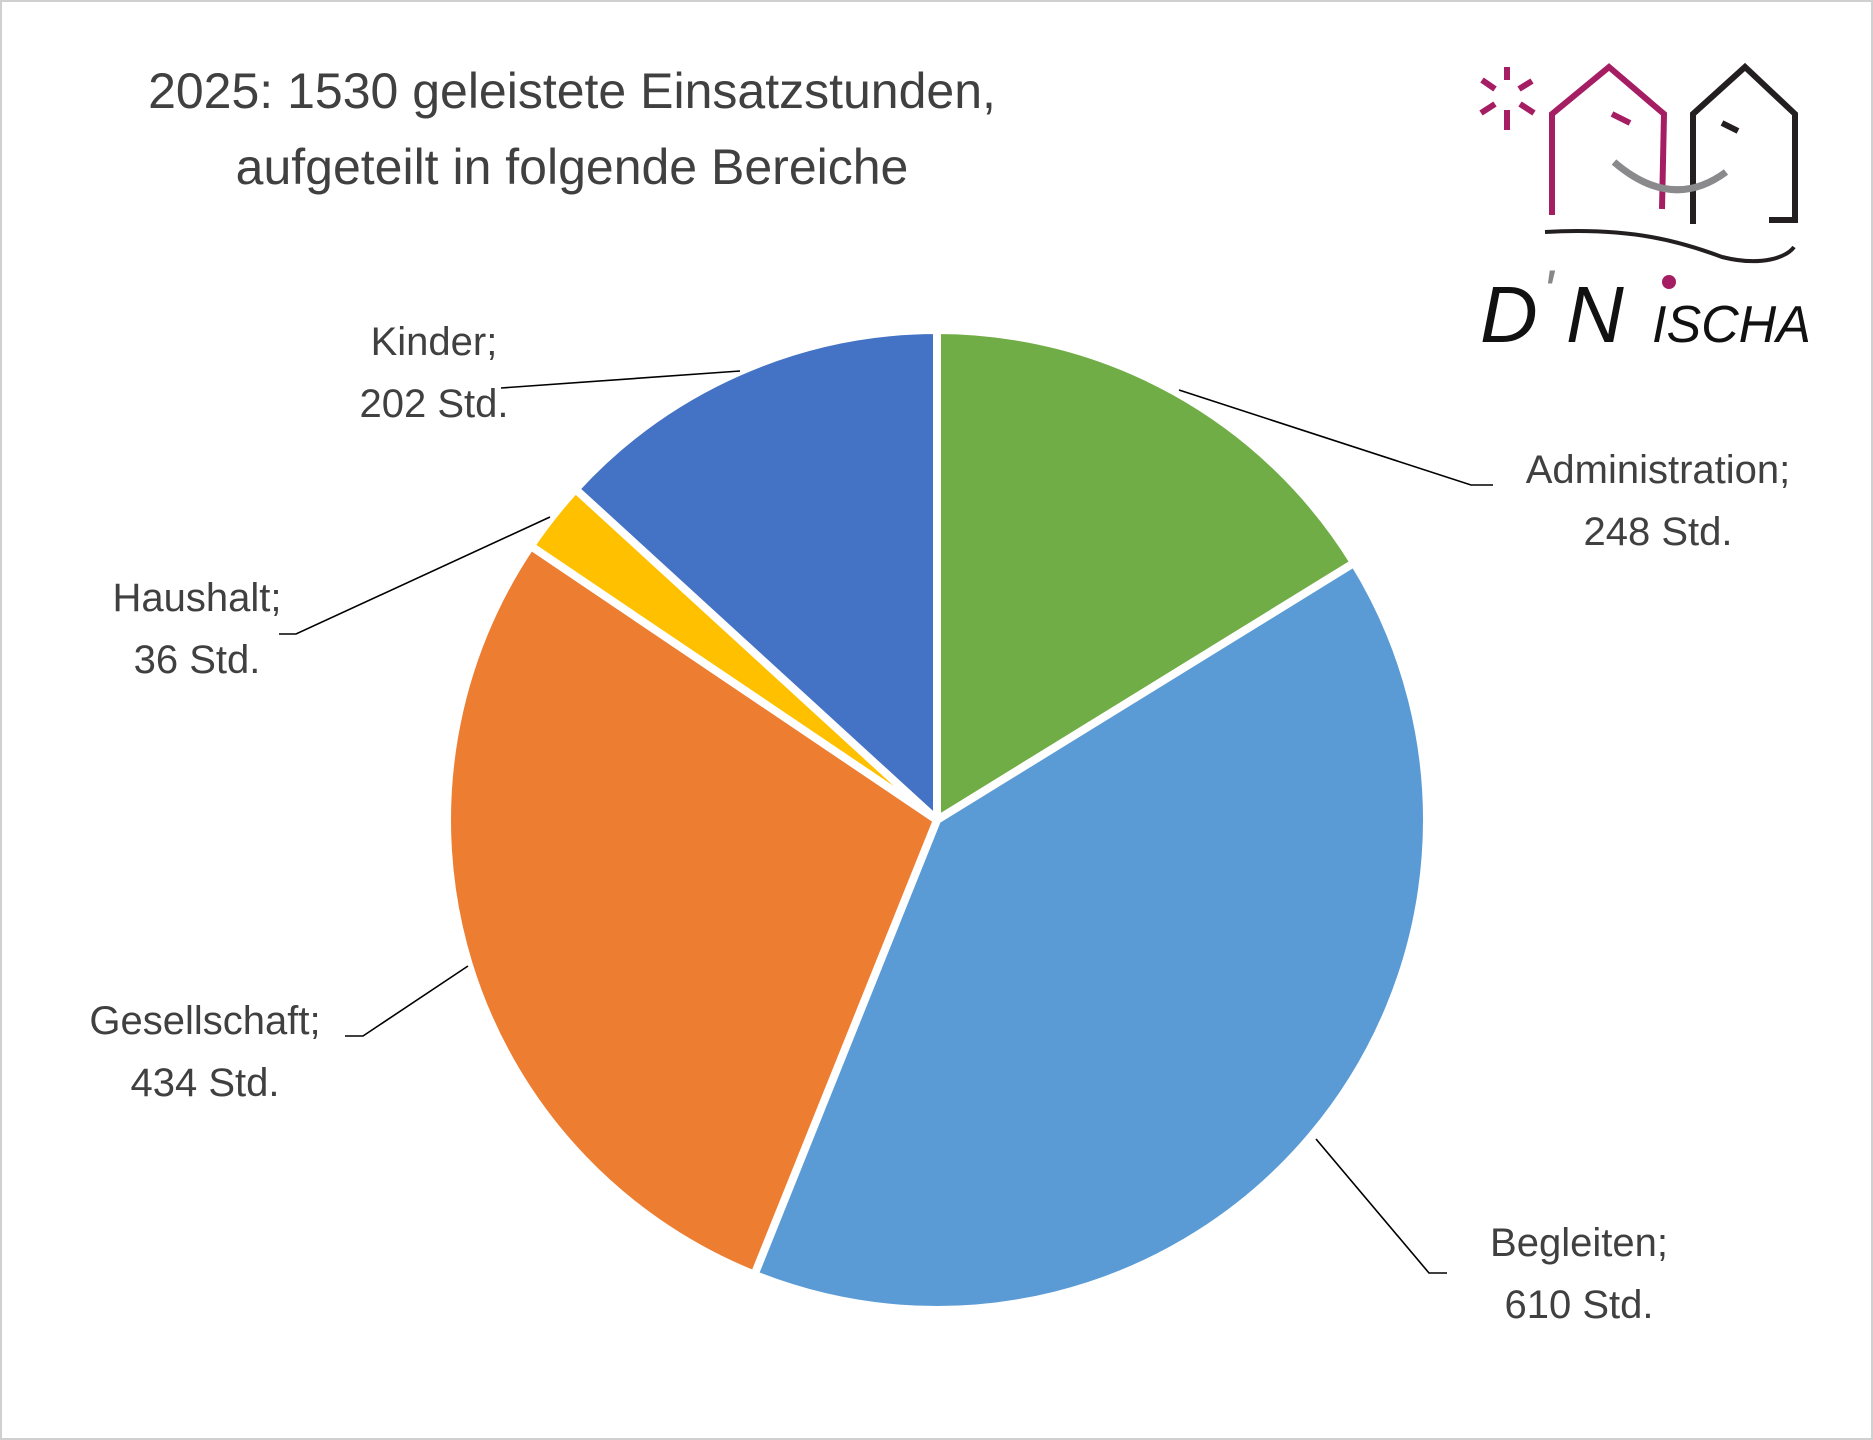  What do you see at coordinates (205, 1052) in the screenshot?
I see `data-label-gesellschaft: Gesellschaft; 434 Std.` at bounding box center [205, 1052].